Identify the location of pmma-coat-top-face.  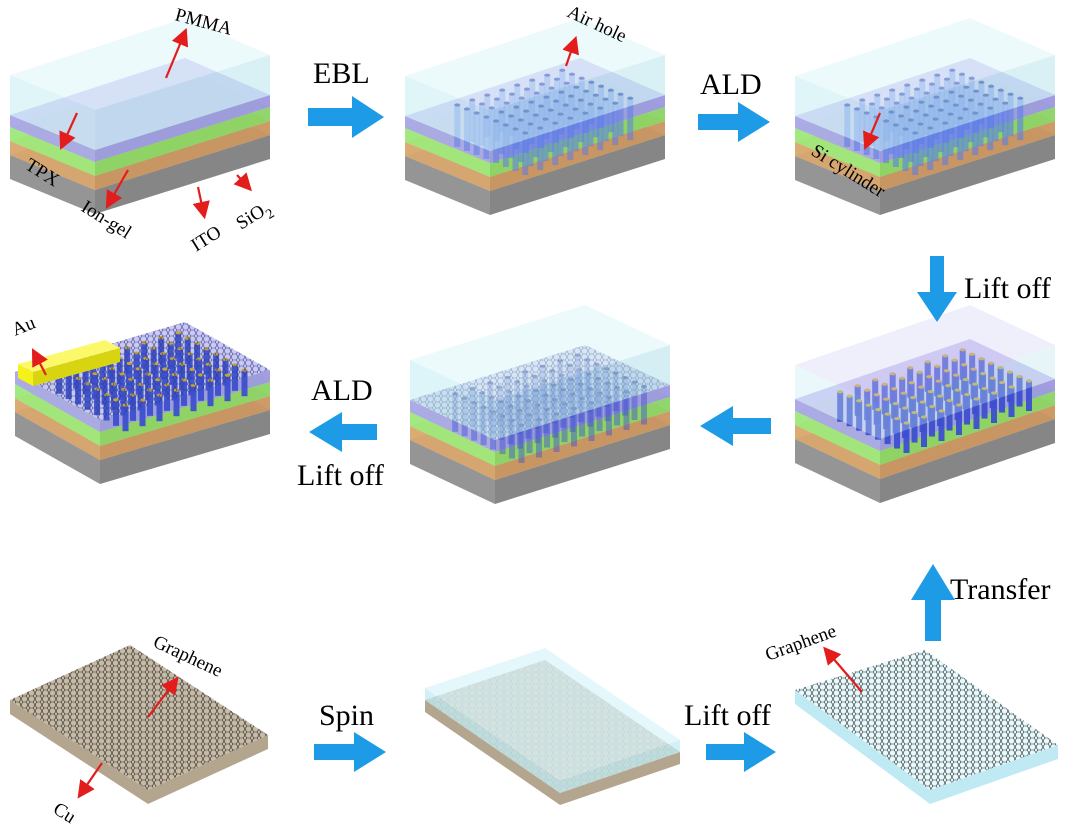
(552, 714).